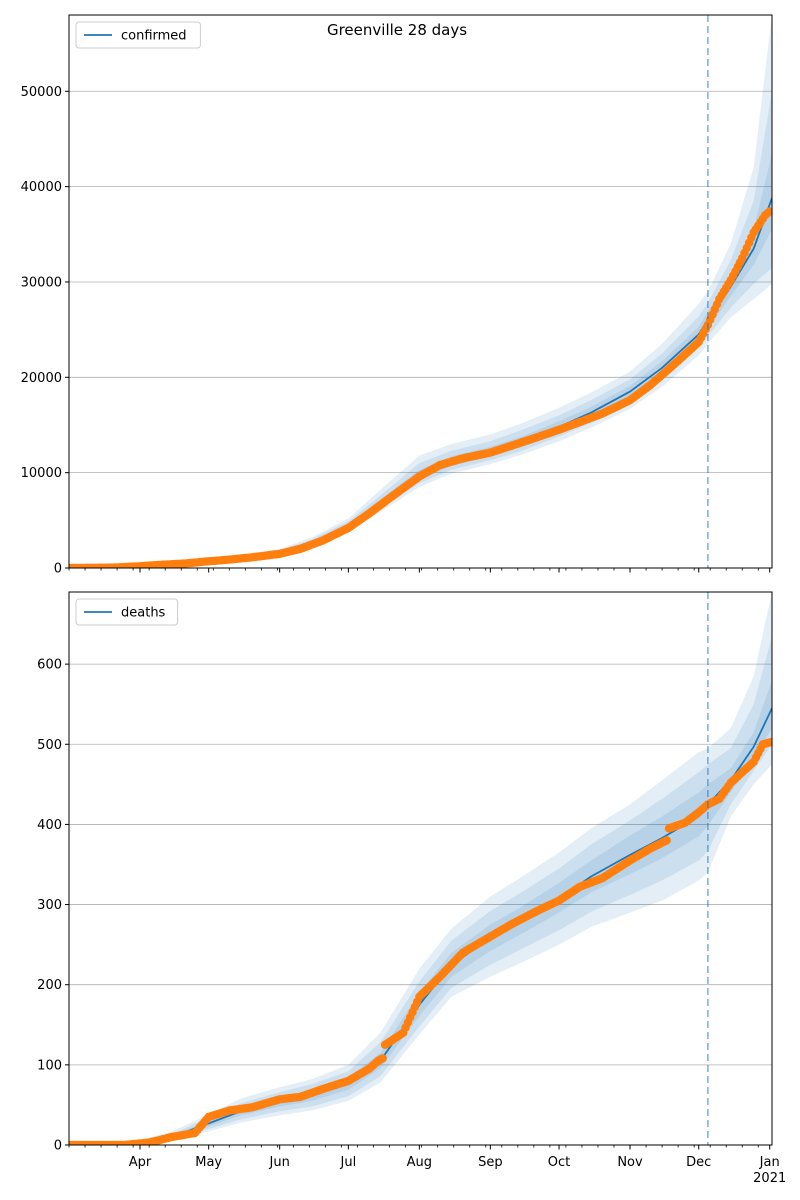  What do you see at coordinates (559, 1162) in the screenshot?
I see `x-tick-label: Oct` at bounding box center [559, 1162].